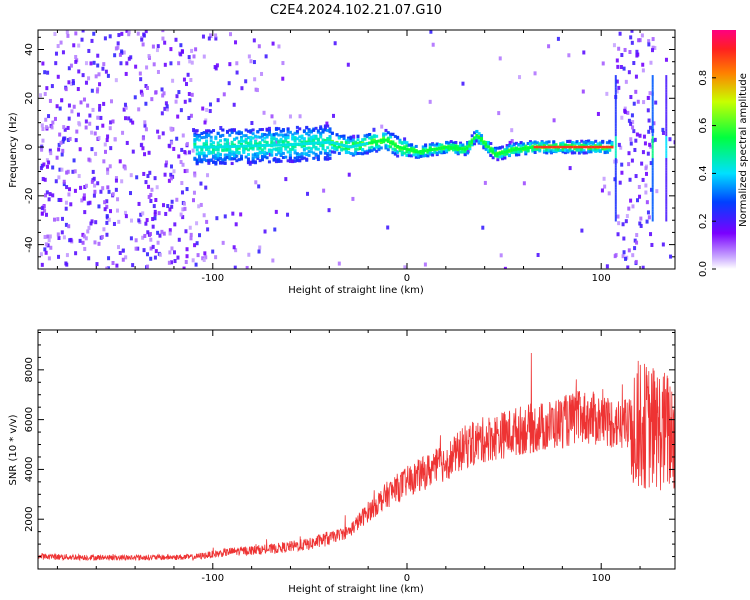 This screenshot has width=750, height=600. What do you see at coordinates (29, 518) in the screenshot?
I see `y-tick-label: 2000` at bounding box center [29, 518].